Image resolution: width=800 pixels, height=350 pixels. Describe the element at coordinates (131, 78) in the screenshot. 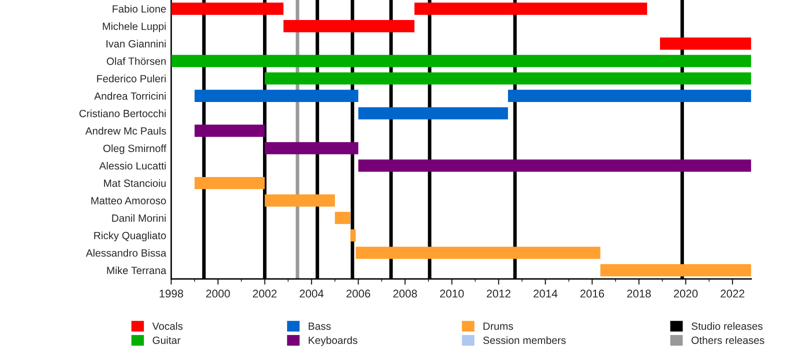

I see `y-tick-label: Federico Puleri` at that location.